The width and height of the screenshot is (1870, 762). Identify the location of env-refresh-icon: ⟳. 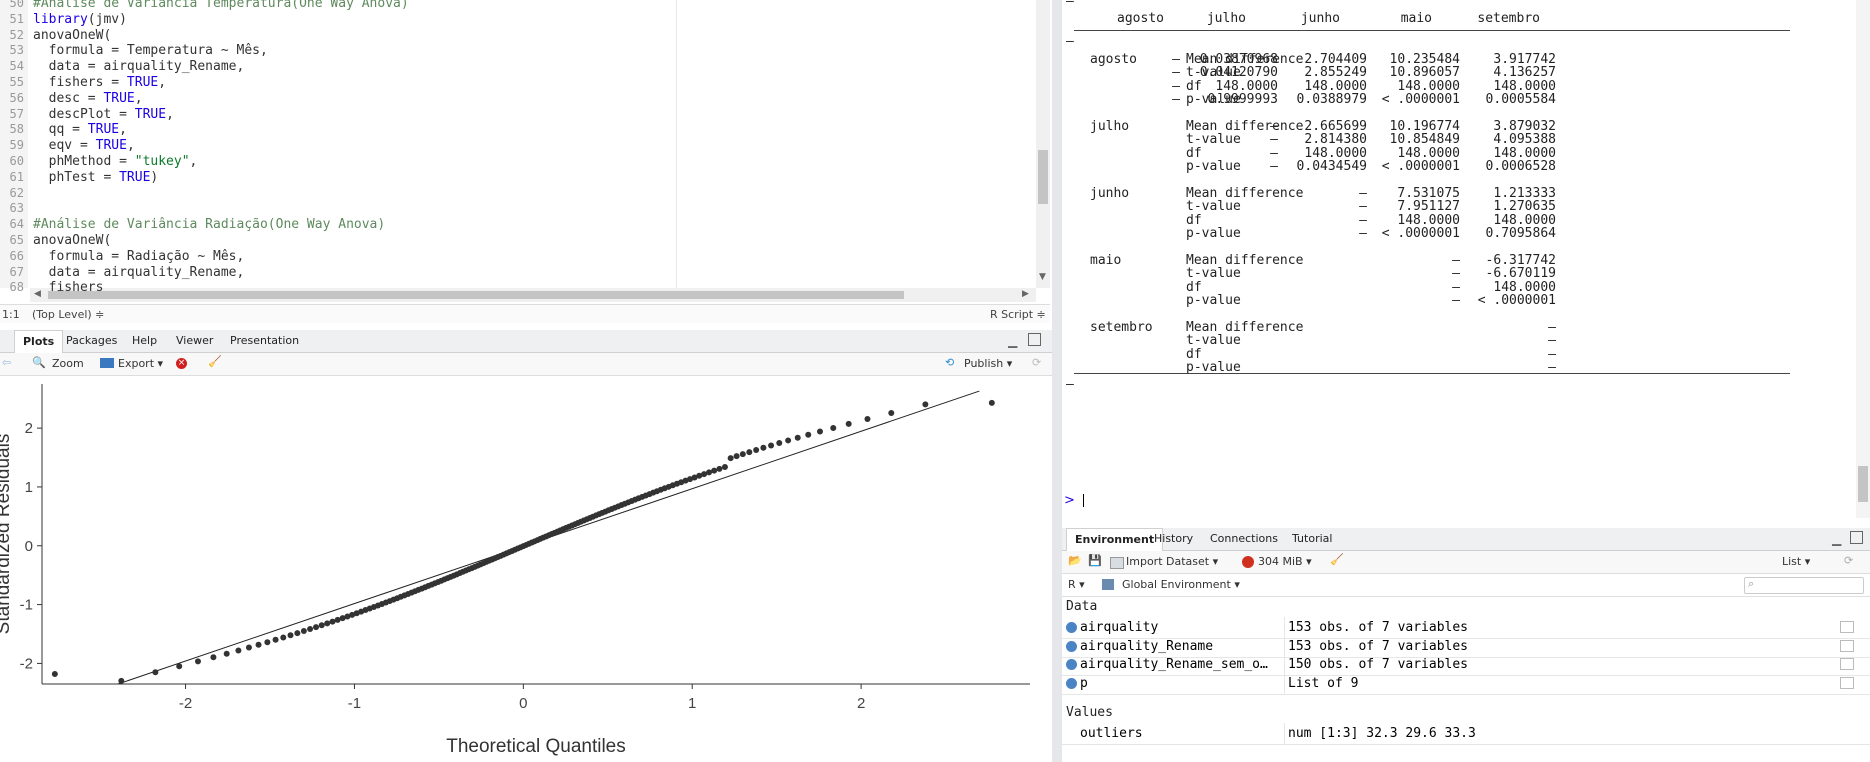
(1849, 560).